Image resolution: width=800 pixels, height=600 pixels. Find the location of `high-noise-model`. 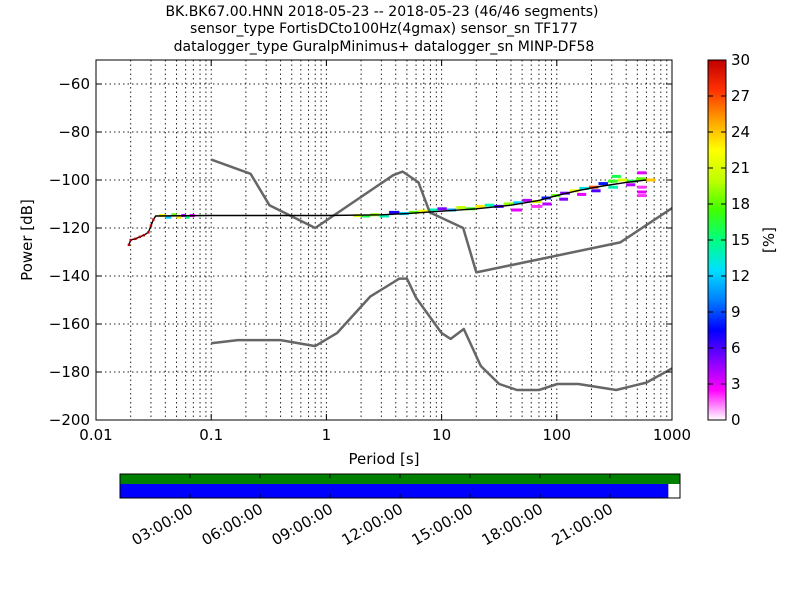

high-noise-model is located at coordinates (441, 216).